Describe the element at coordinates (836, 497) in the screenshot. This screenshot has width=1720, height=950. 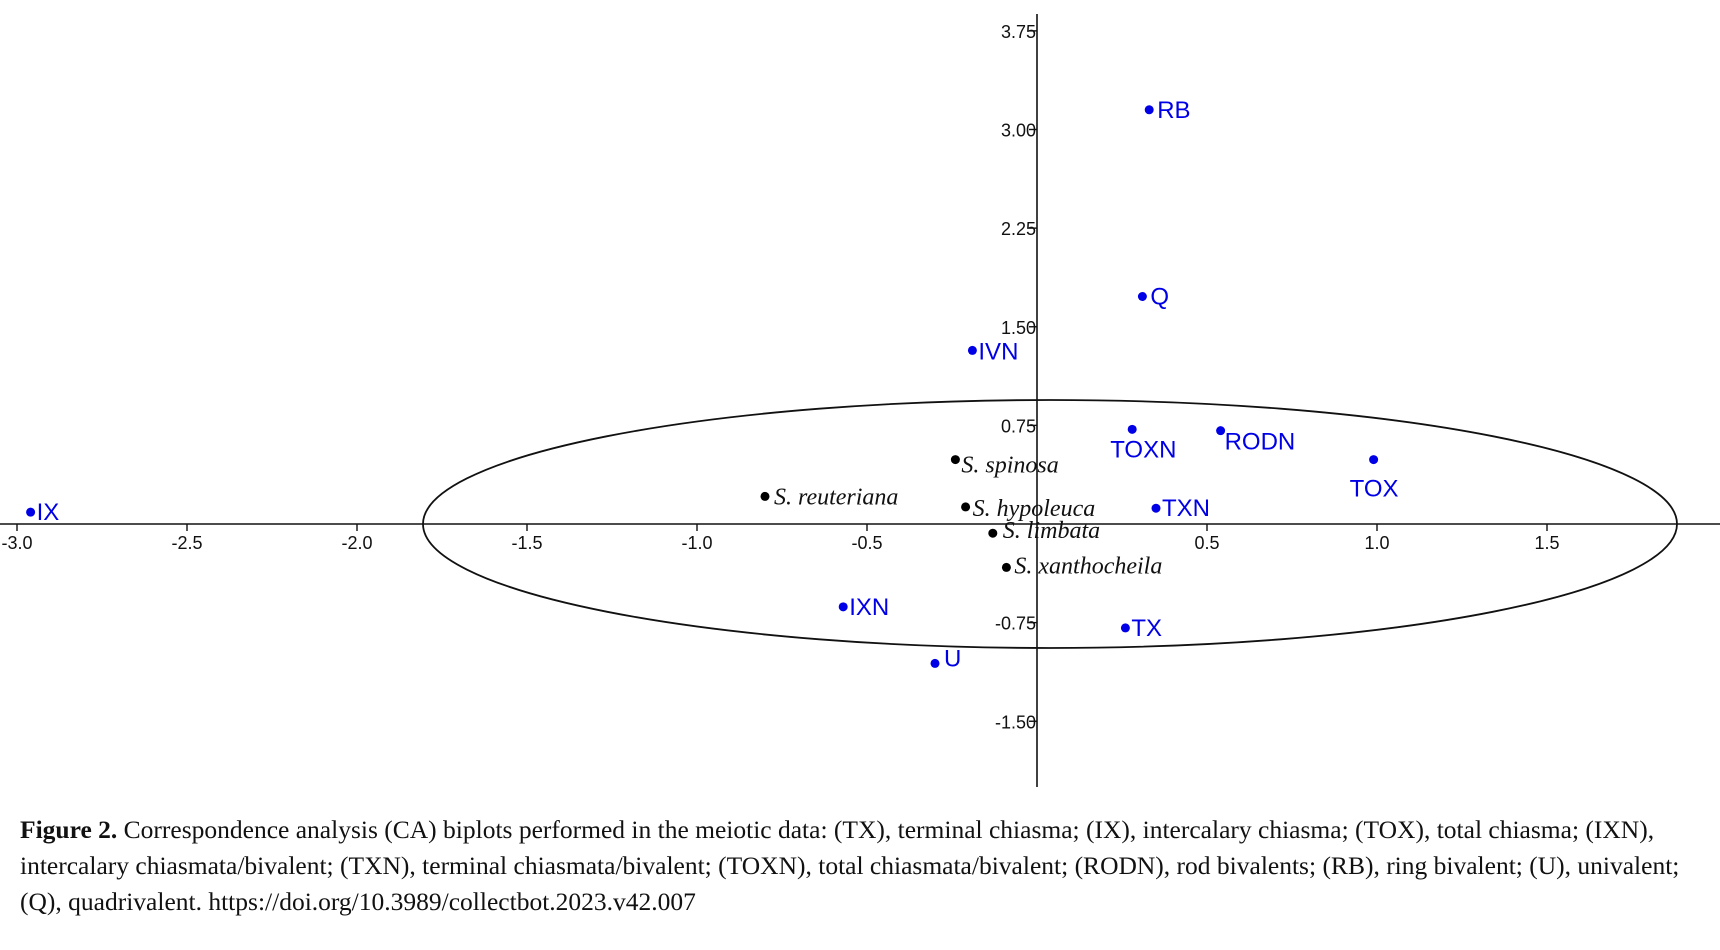
I see `point-label-s-reuteriana: S. reuteriana` at that location.